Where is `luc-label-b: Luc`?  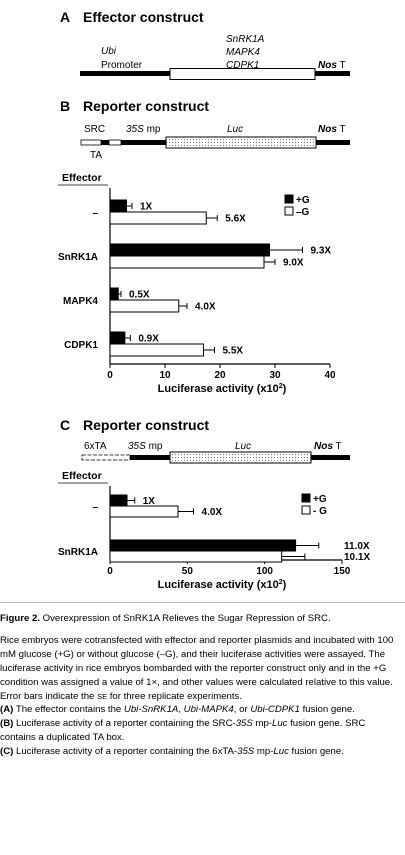
luc-label-b: Luc is located at coordinates (235, 129).